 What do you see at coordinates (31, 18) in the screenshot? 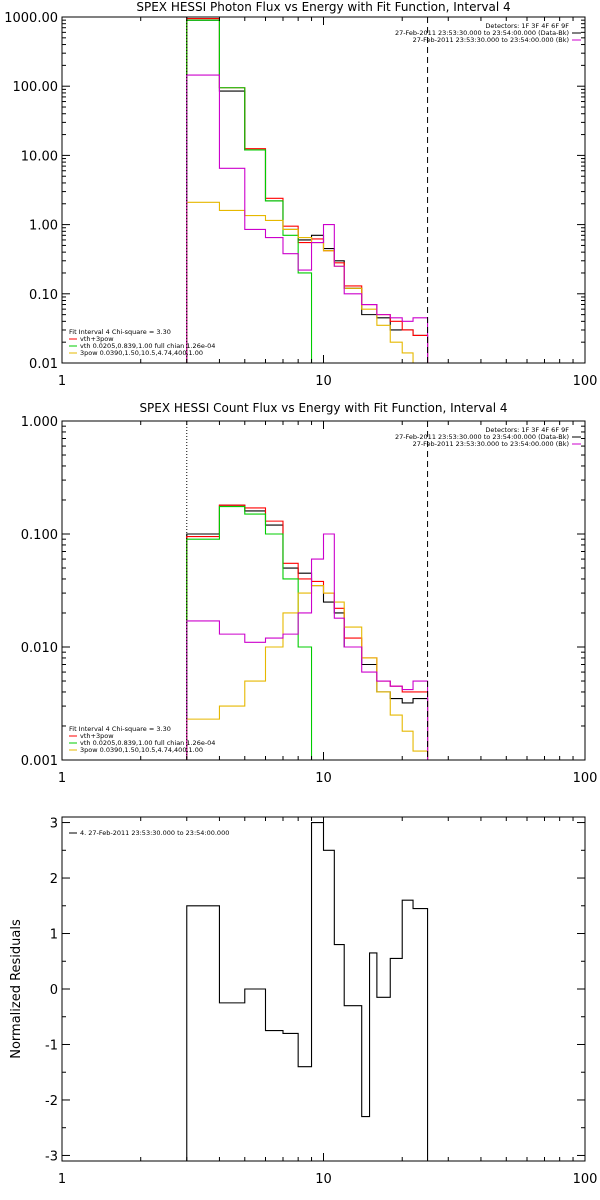
I see `y-tick-label: 1000.00` at bounding box center [31, 18].